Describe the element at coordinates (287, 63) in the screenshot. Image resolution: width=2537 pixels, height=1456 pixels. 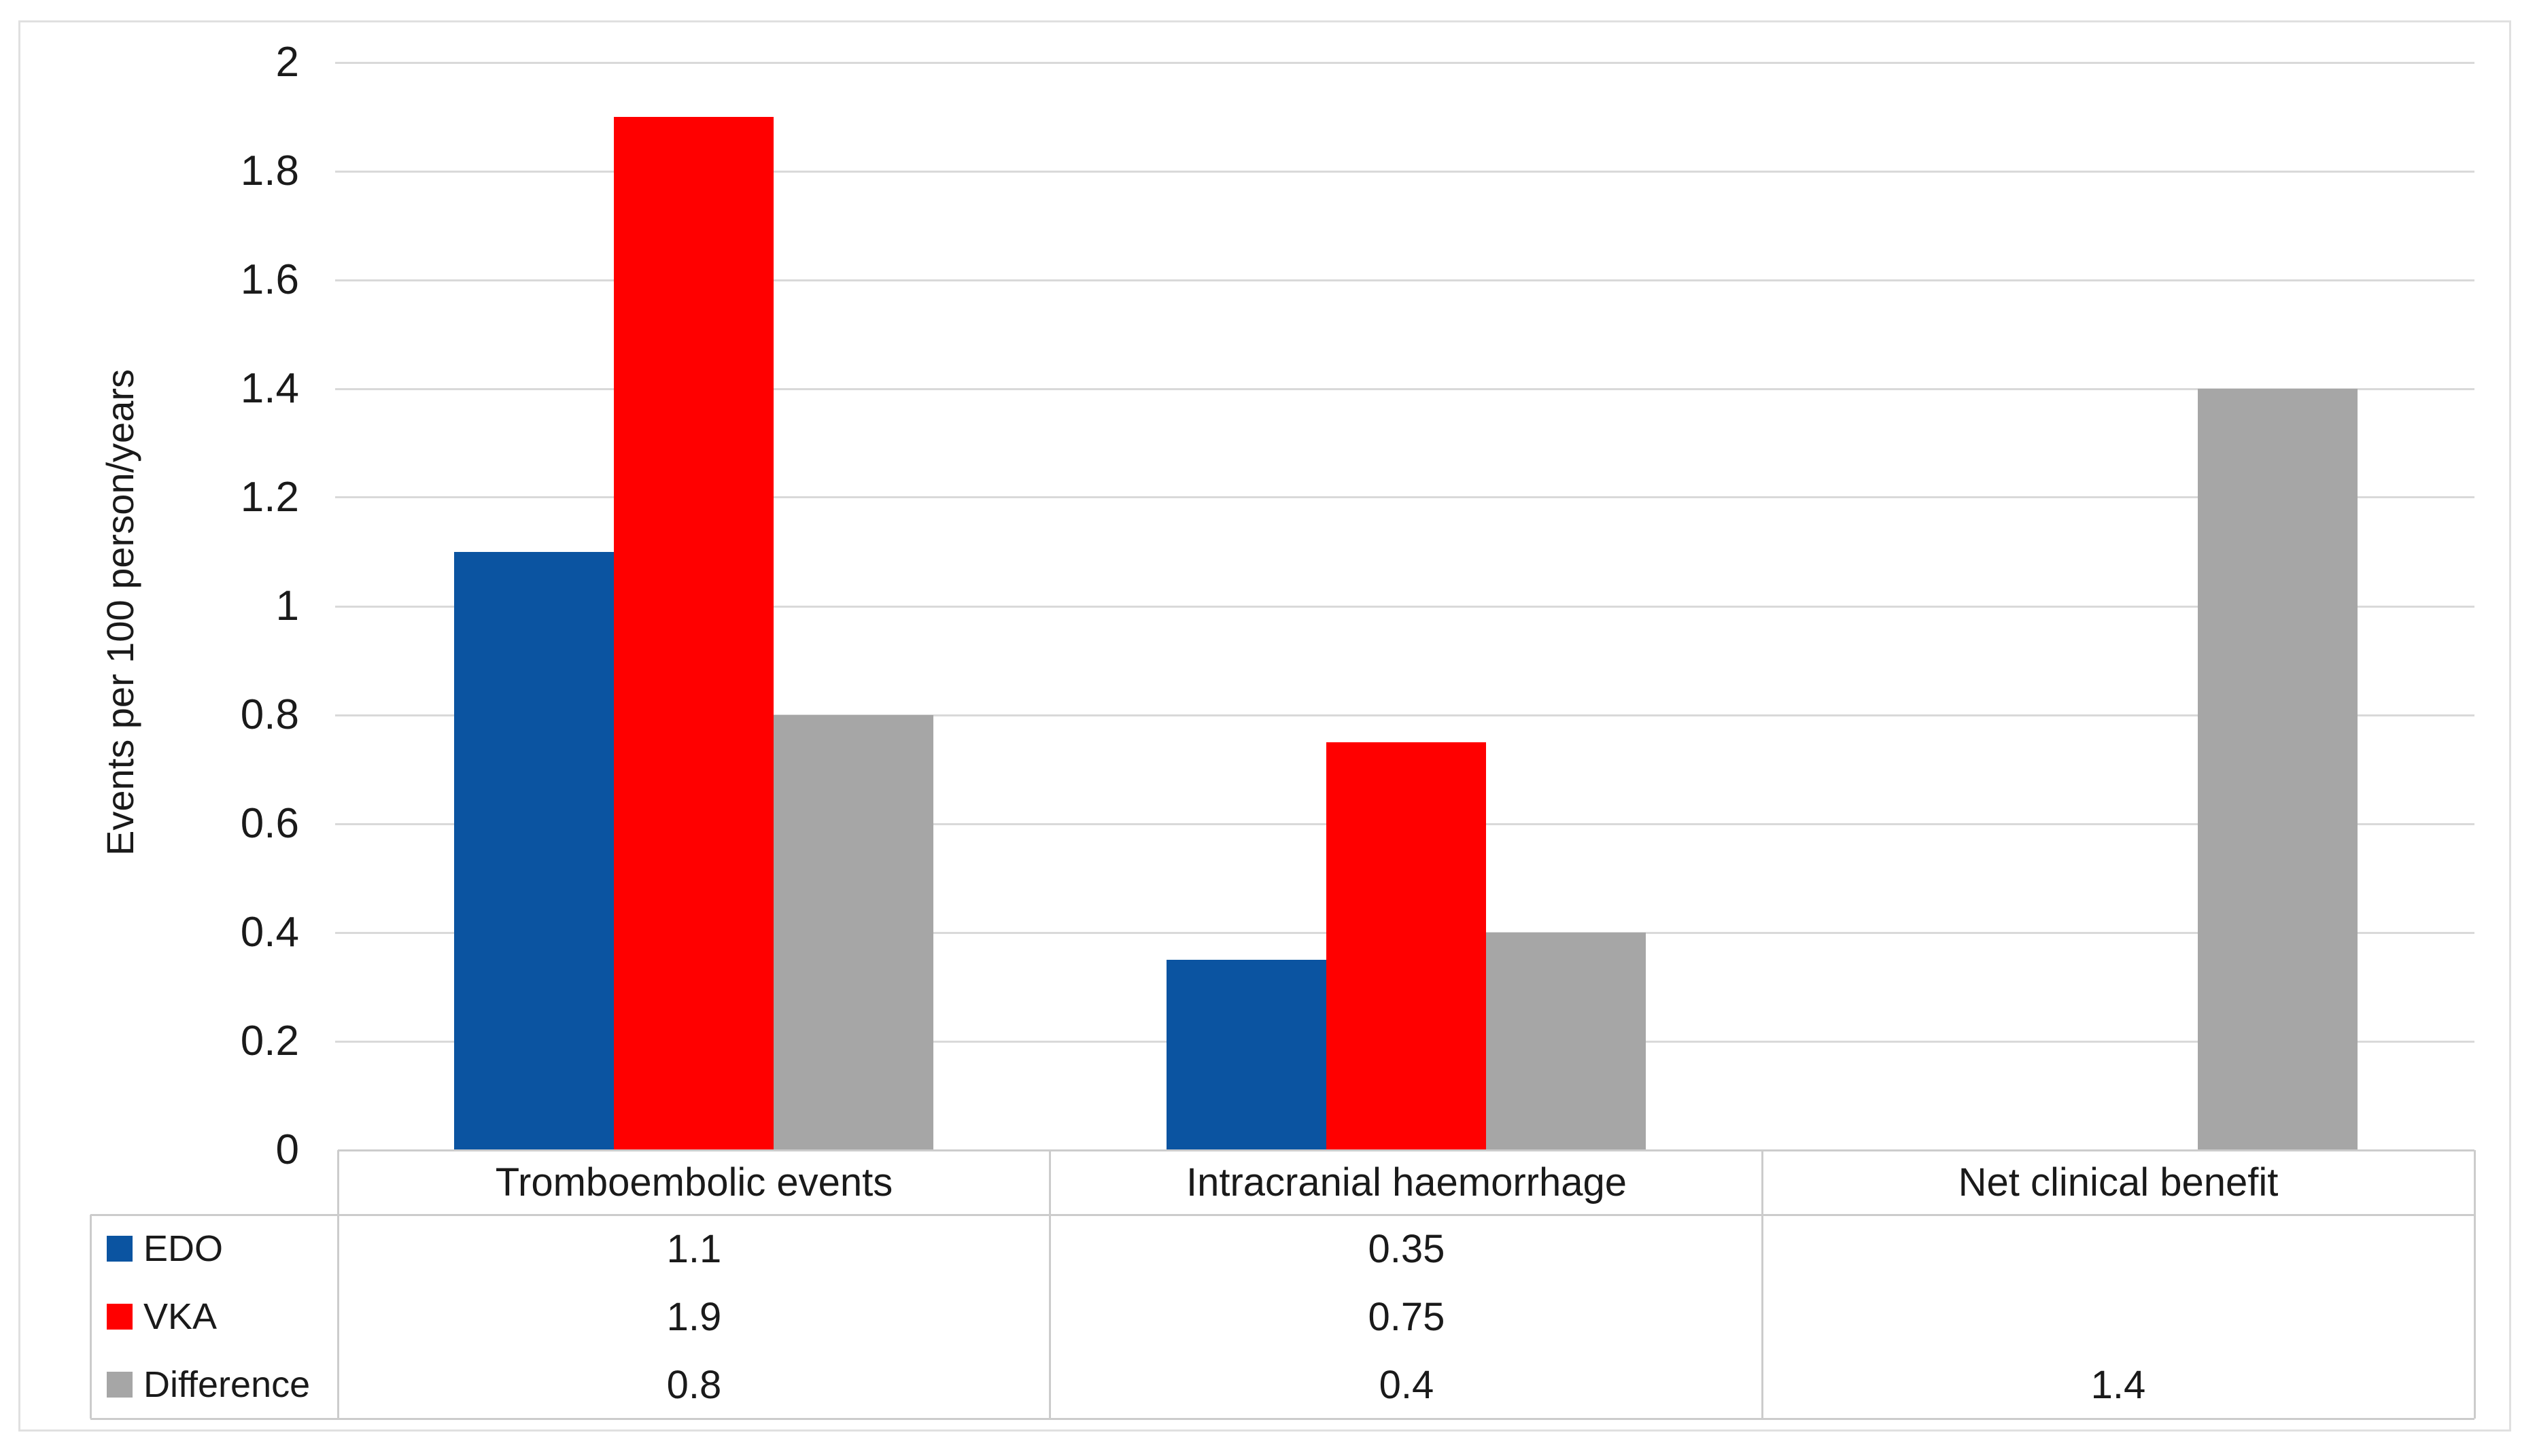
I see `y-axis-tick-label: 2` at that location.